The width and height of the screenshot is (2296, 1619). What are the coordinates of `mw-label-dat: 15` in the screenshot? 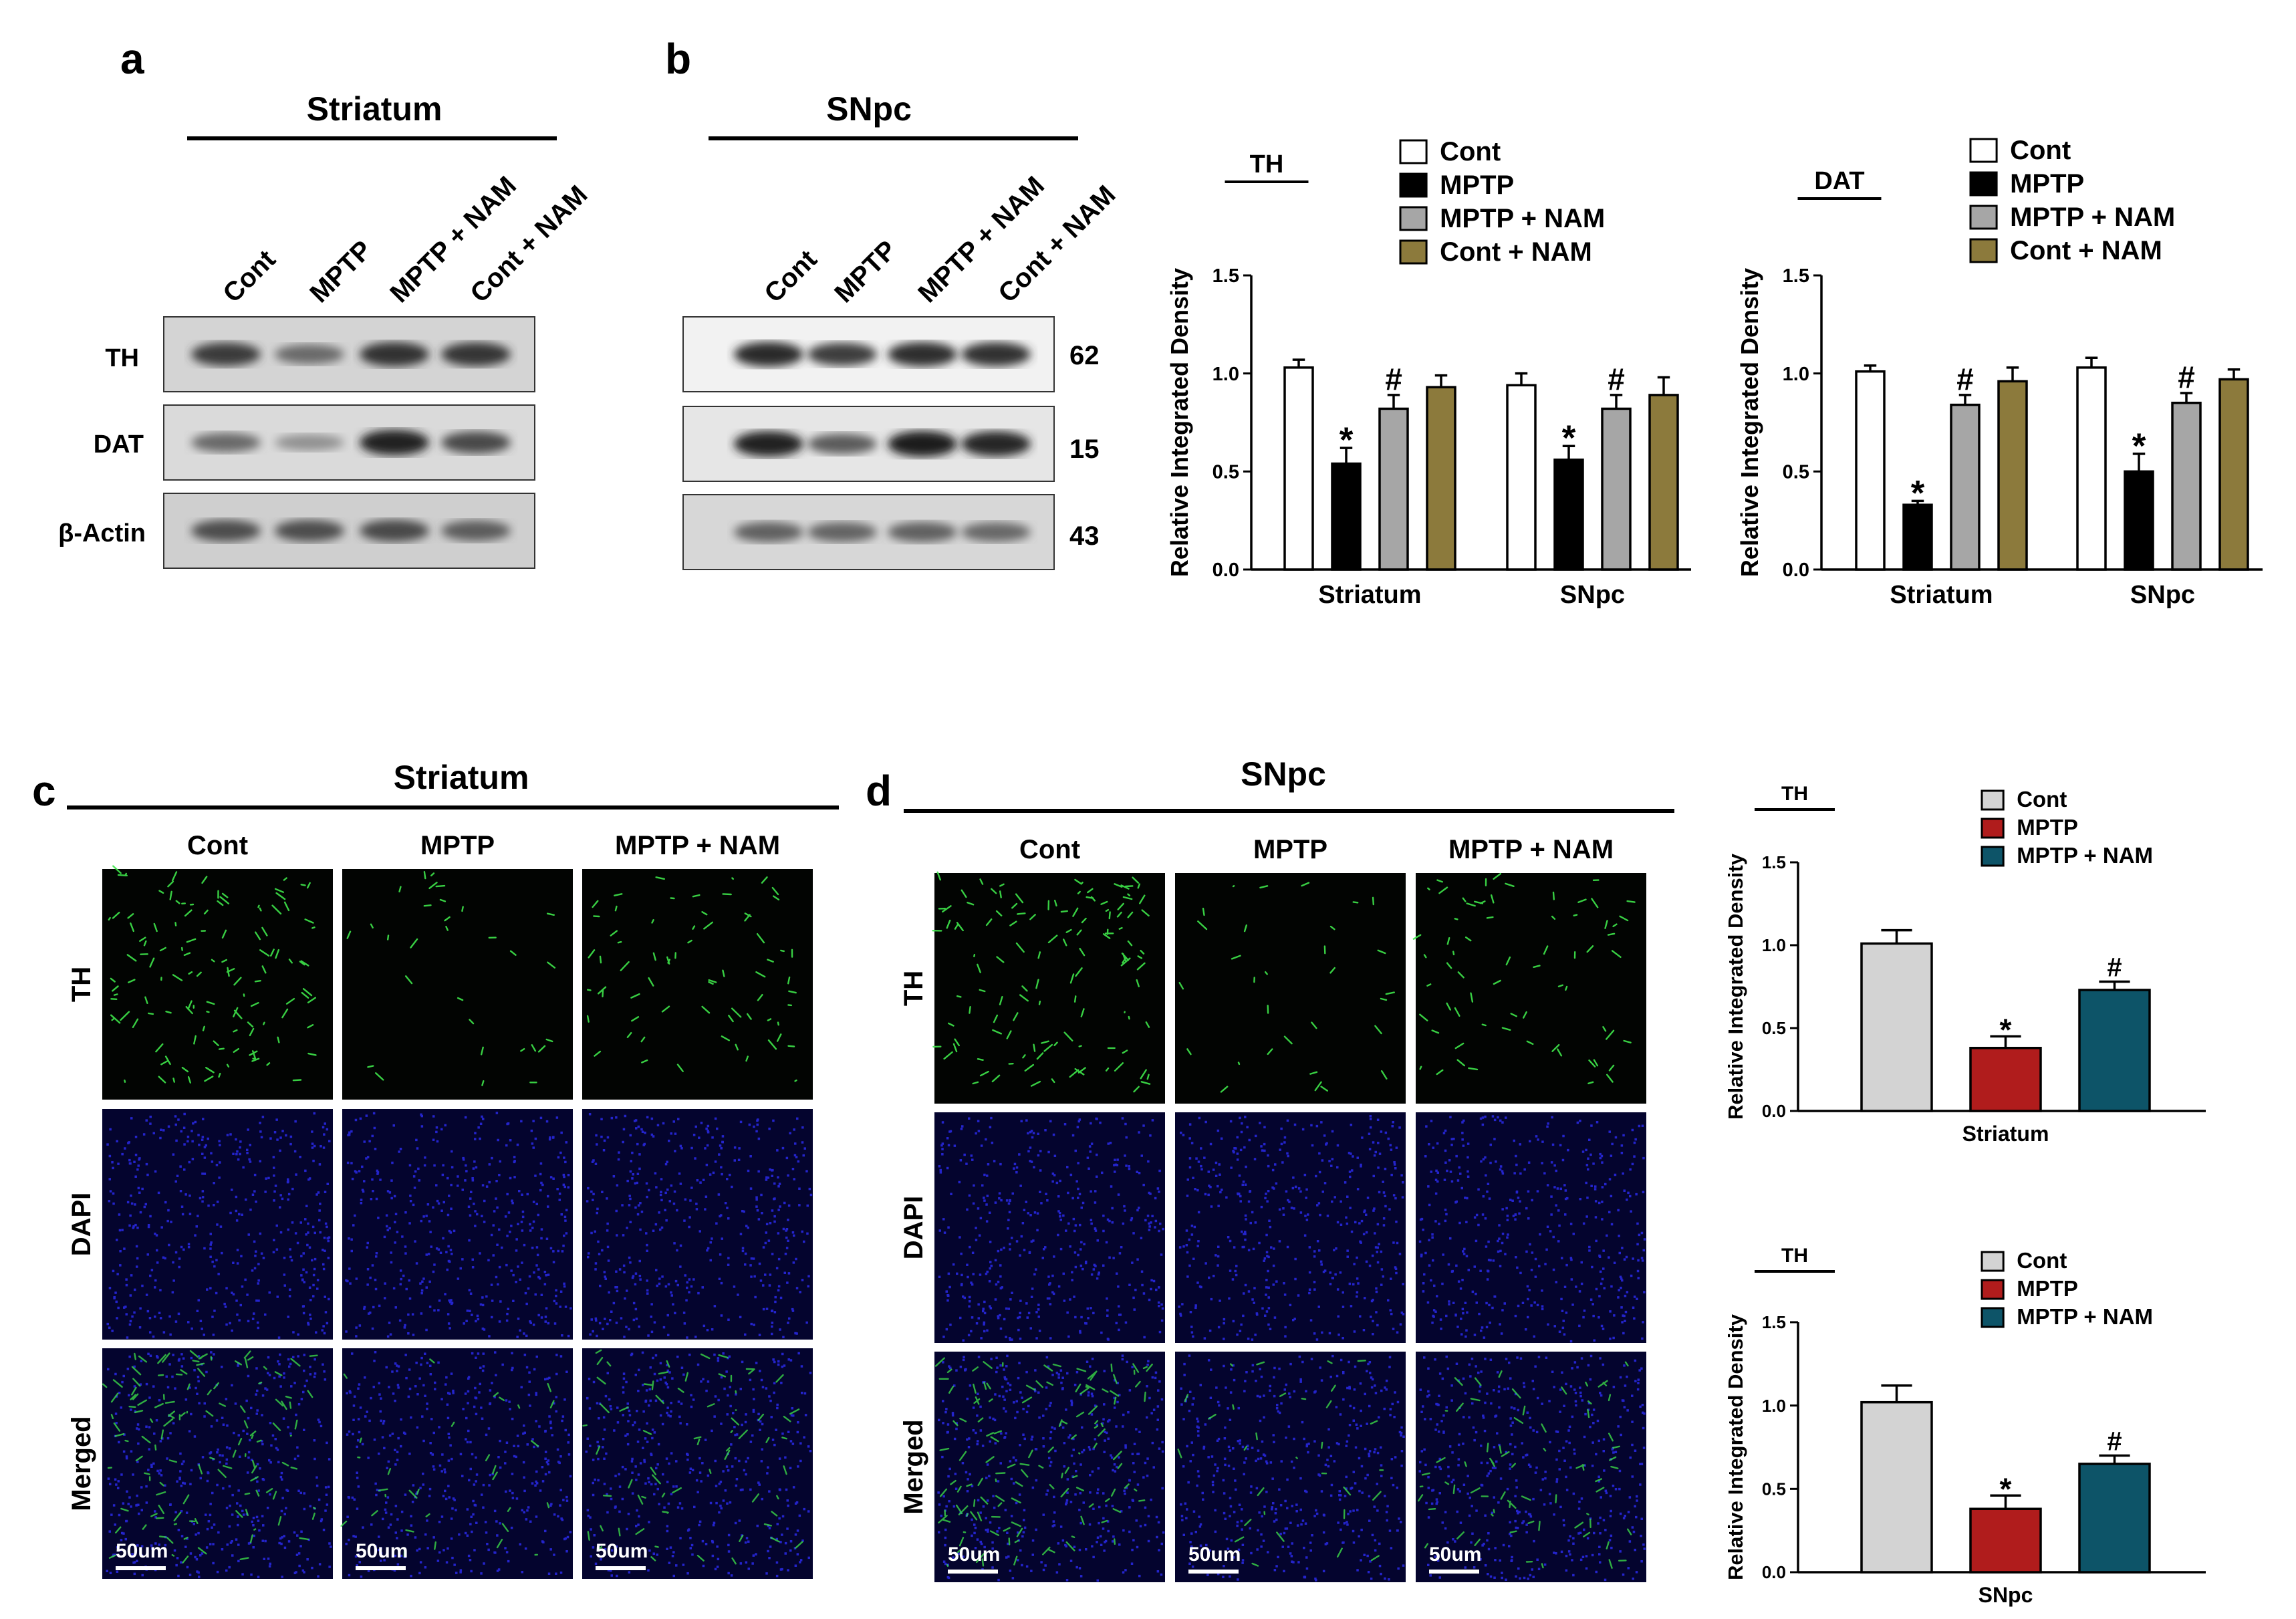 It's located at (1084, 449).